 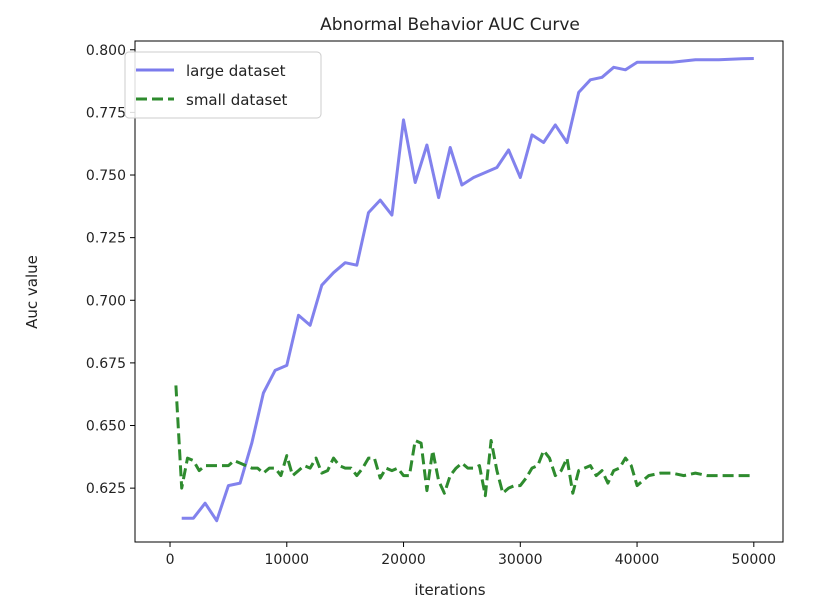 What do you see at coordinates (106, 427) in the screenshot?
I see `y-tick-label: 0.650` at bounding box center [106, 427].